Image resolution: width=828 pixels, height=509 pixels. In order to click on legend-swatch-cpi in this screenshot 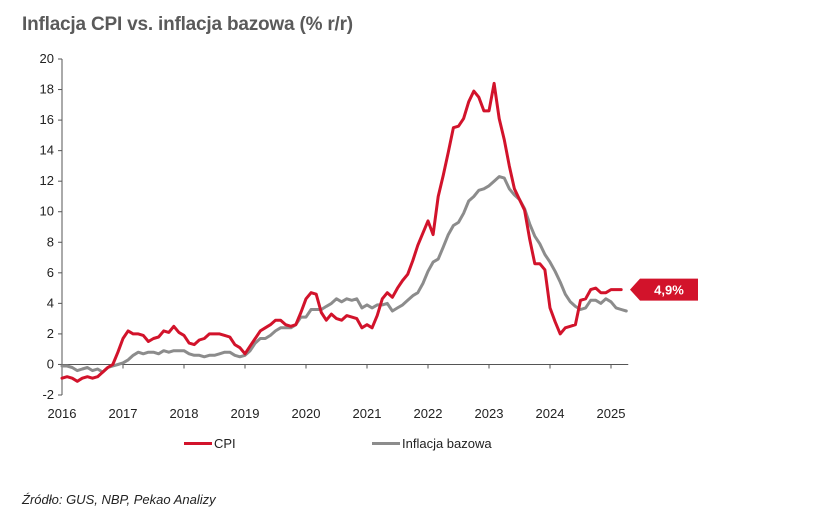, I will do `click(198, 443)`.